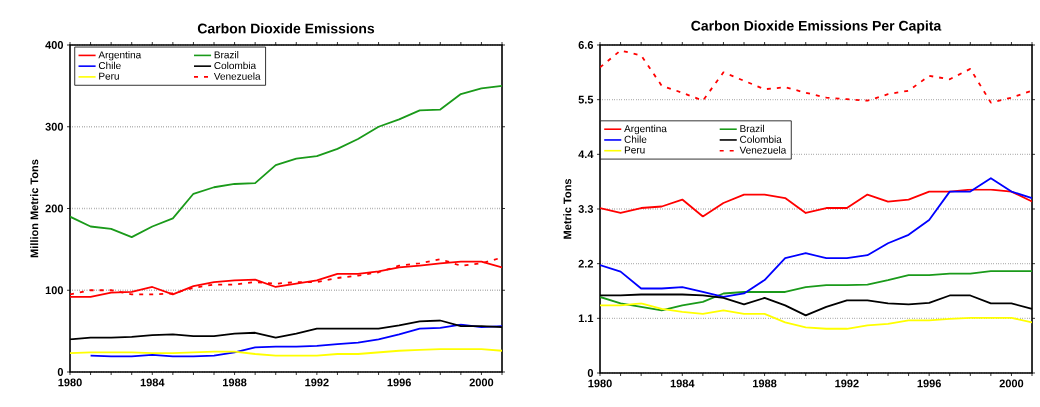 This screenshot has width=1040, height=407. What do you see at coordinates (586, 209) in the screenshot?
I see `y-tick-label: 3.3` at bounding box center [586, 209].